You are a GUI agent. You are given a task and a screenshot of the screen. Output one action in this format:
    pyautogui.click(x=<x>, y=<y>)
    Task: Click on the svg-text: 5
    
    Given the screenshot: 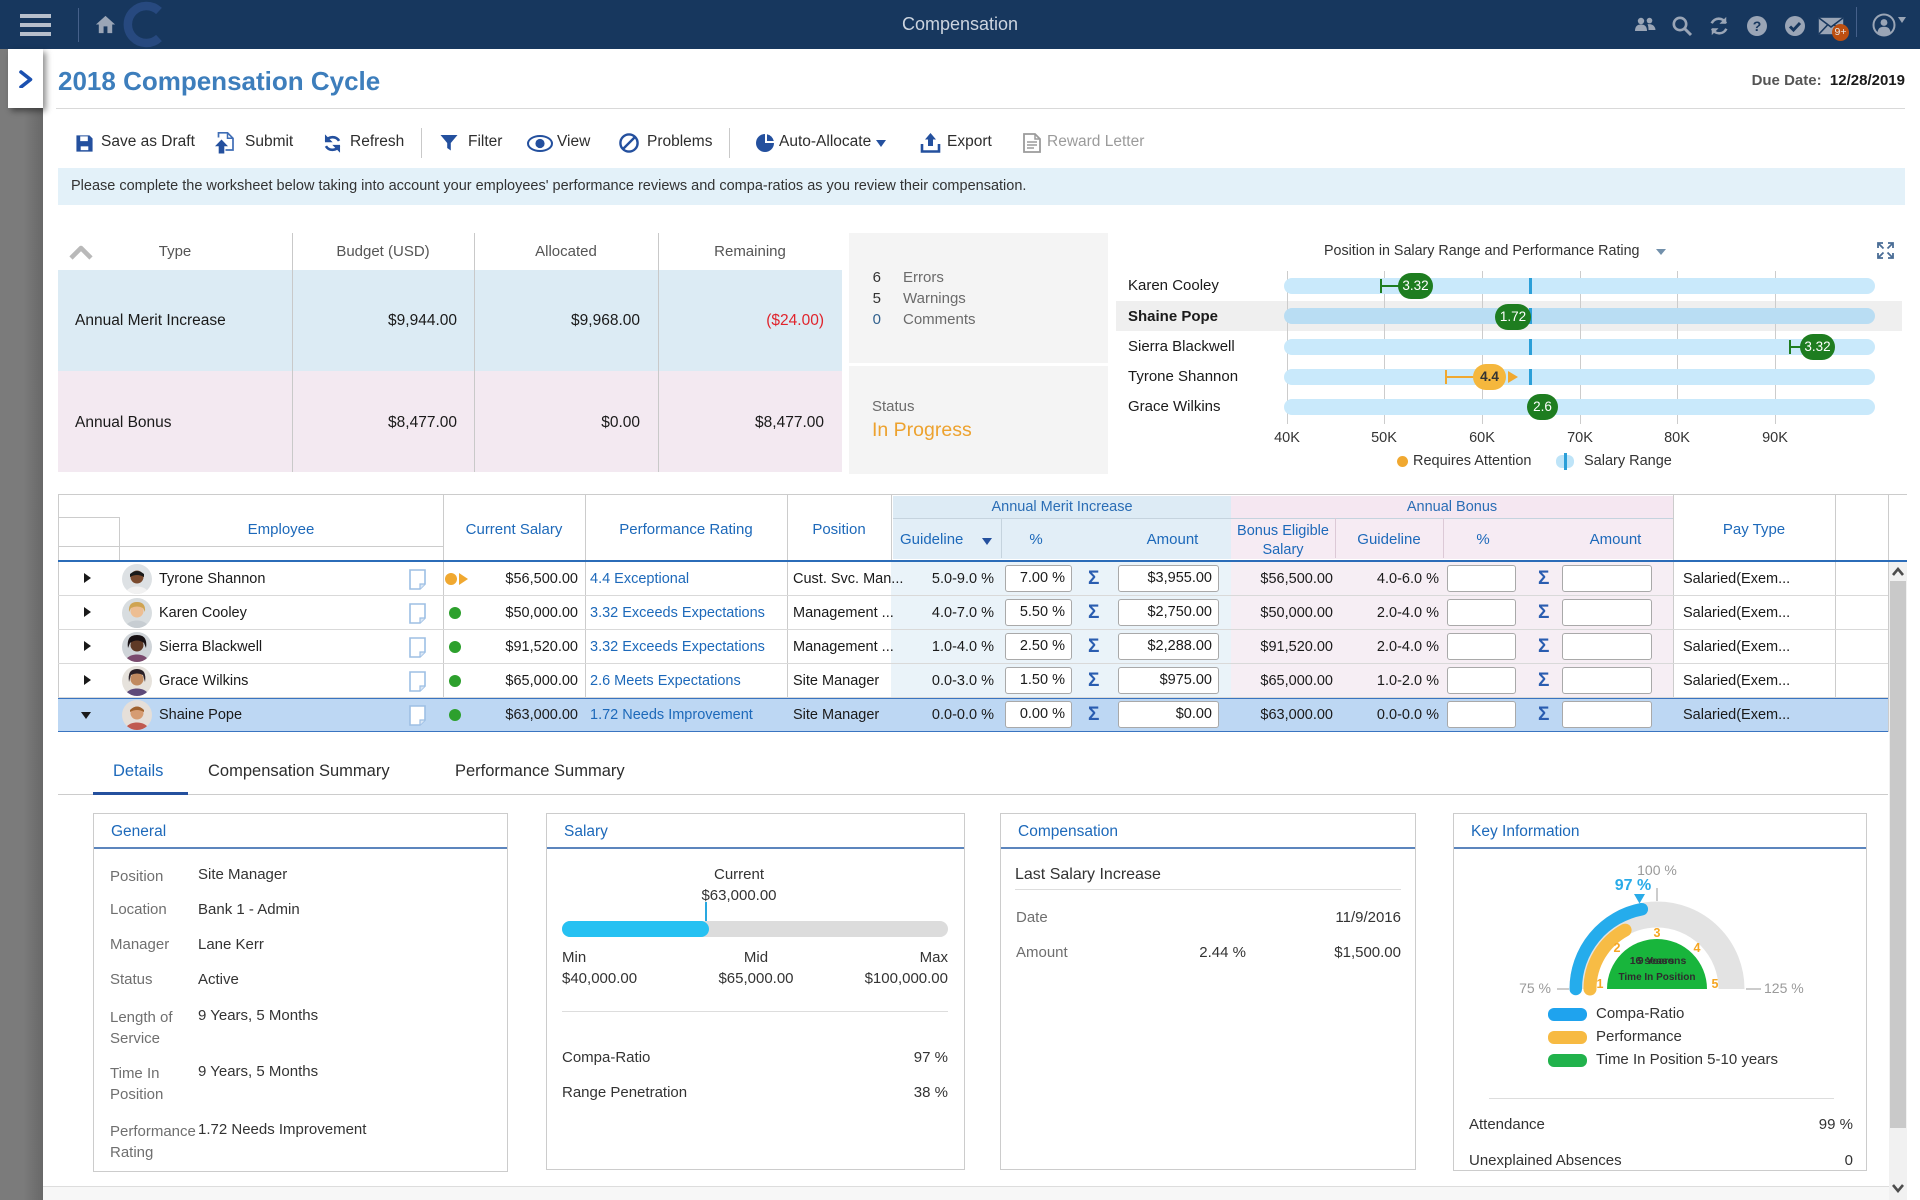 What is the action you would take?
    pyautogui.click(x=1715, y=984)
    